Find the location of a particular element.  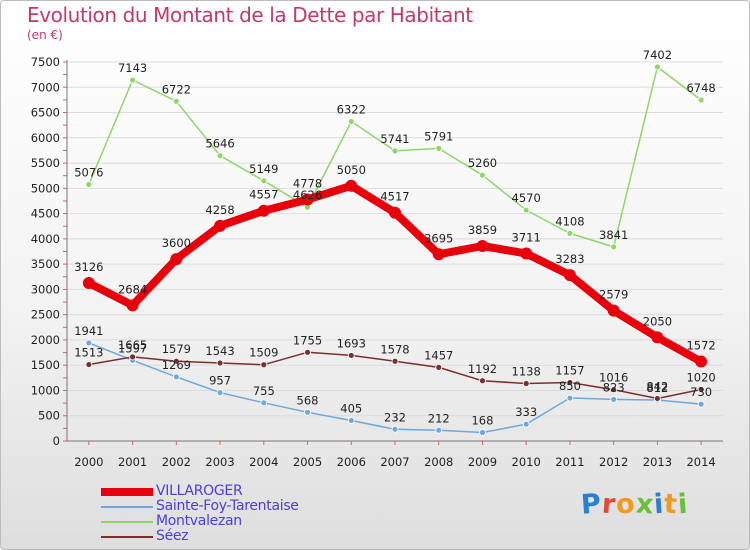

logo-letter: o is located at coordinates (626, 504).